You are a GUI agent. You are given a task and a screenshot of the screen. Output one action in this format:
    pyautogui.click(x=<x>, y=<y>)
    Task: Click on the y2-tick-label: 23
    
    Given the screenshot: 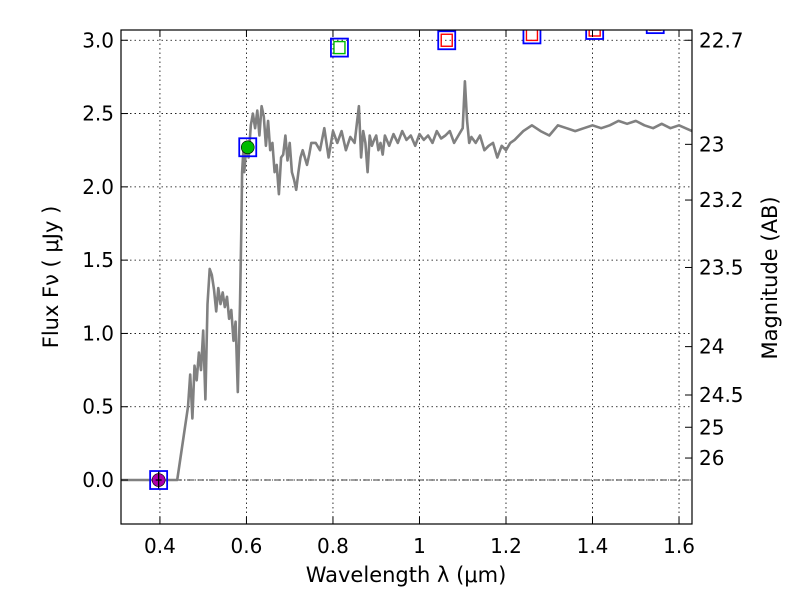 What is the action you would take?
    pyautogui.click(x=711, y=144)
    